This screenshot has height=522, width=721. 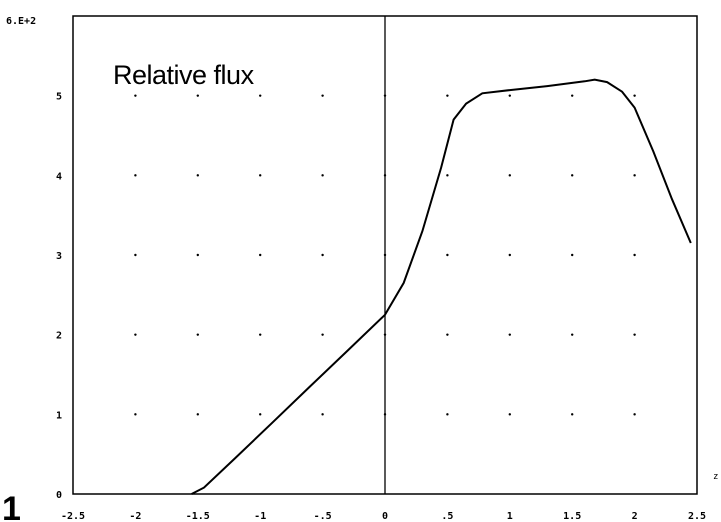 What do you see at coordinates (184, 75) in the screenshot?
I see `chart-title: Relative flux` at bounding box center [184, 75].